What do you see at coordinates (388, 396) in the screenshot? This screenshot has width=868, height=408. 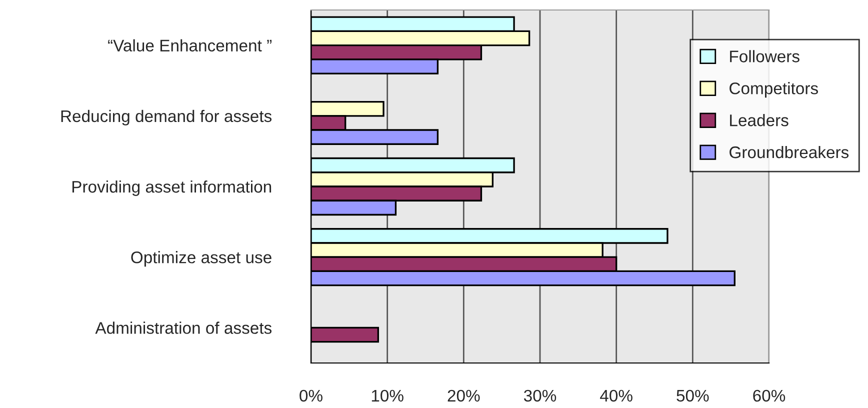 I see `x-tick-label: 10%` at bounding box center [388, 396].